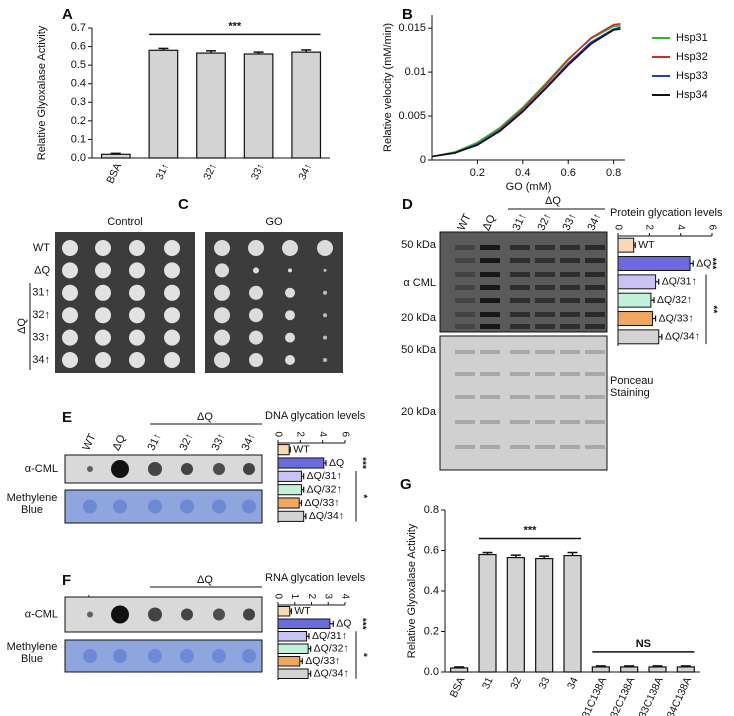 The image size is (734, 716). I want to click on category-label: ΔQ/34↑, so click(331, 674).